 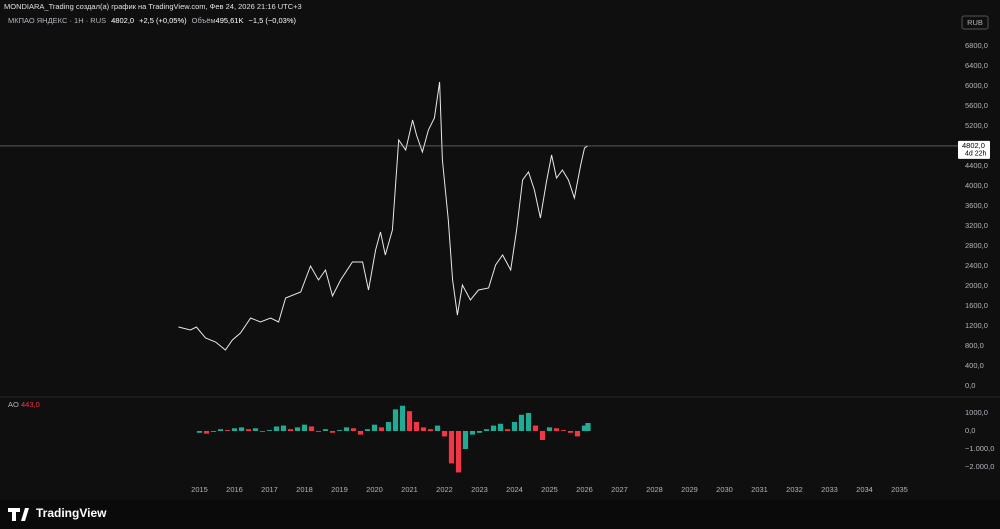 What do you see at coordinates (479, 489) in the screenshot?
I see `x-tick-label: 2023` at bounding box center [479, 489].